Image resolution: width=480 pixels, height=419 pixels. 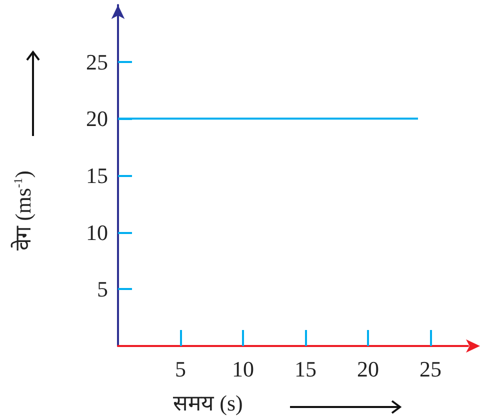 I want to click on x-tick-label: 20, so click(x=368, y=369).